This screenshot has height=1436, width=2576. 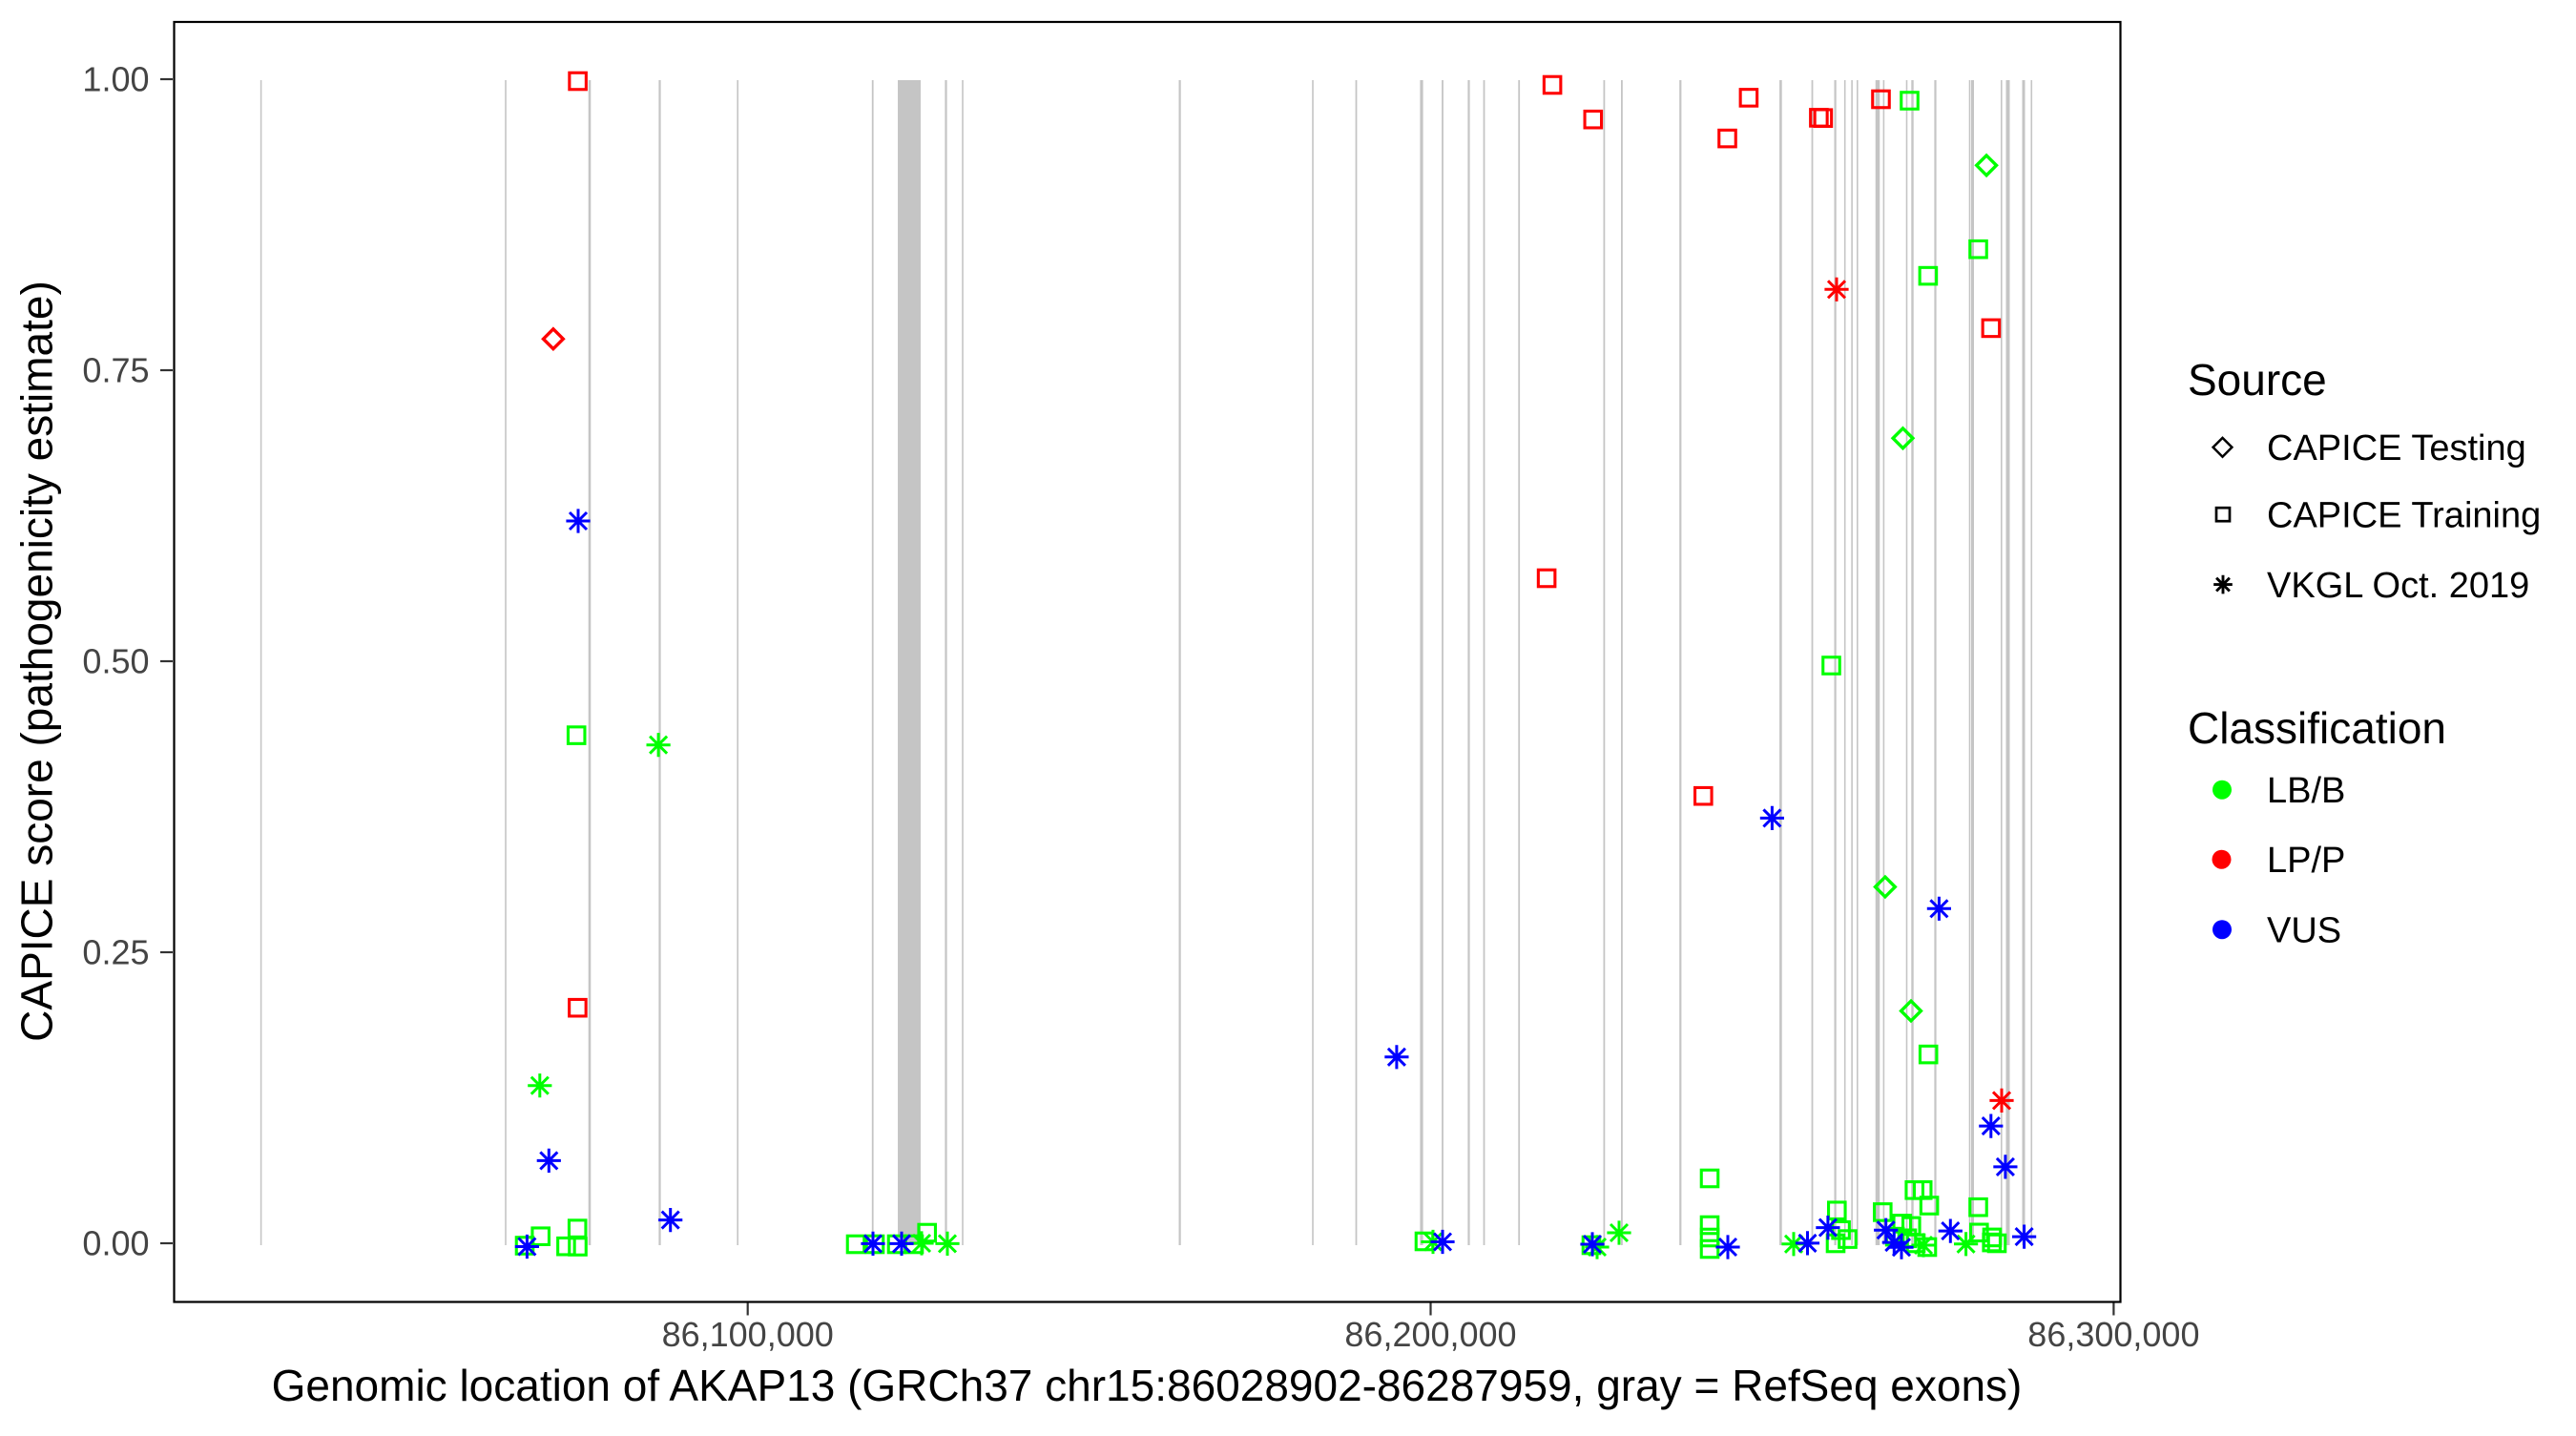 What do you see at coordinates (115, 952) in the screenshot?
I see `svg-text: 0.25` at bounding box center [115, 952].